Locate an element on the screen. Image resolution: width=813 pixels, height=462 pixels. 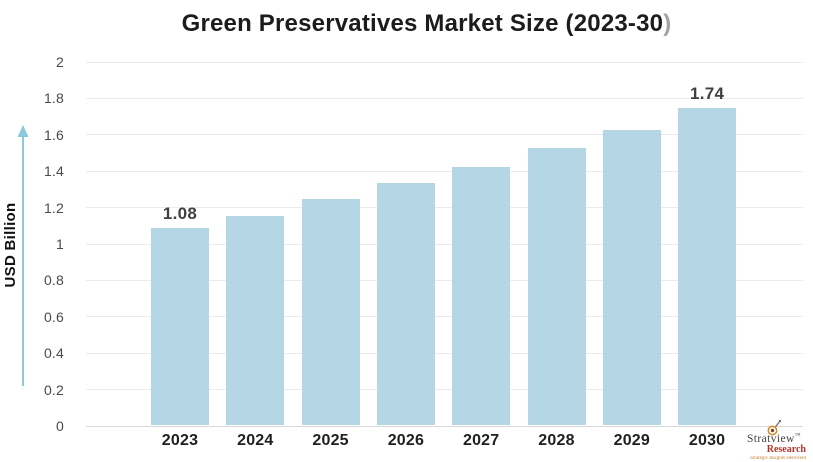
logo-tagline-text: Strategic Insights Delivered is located at coordinates (778, 458).